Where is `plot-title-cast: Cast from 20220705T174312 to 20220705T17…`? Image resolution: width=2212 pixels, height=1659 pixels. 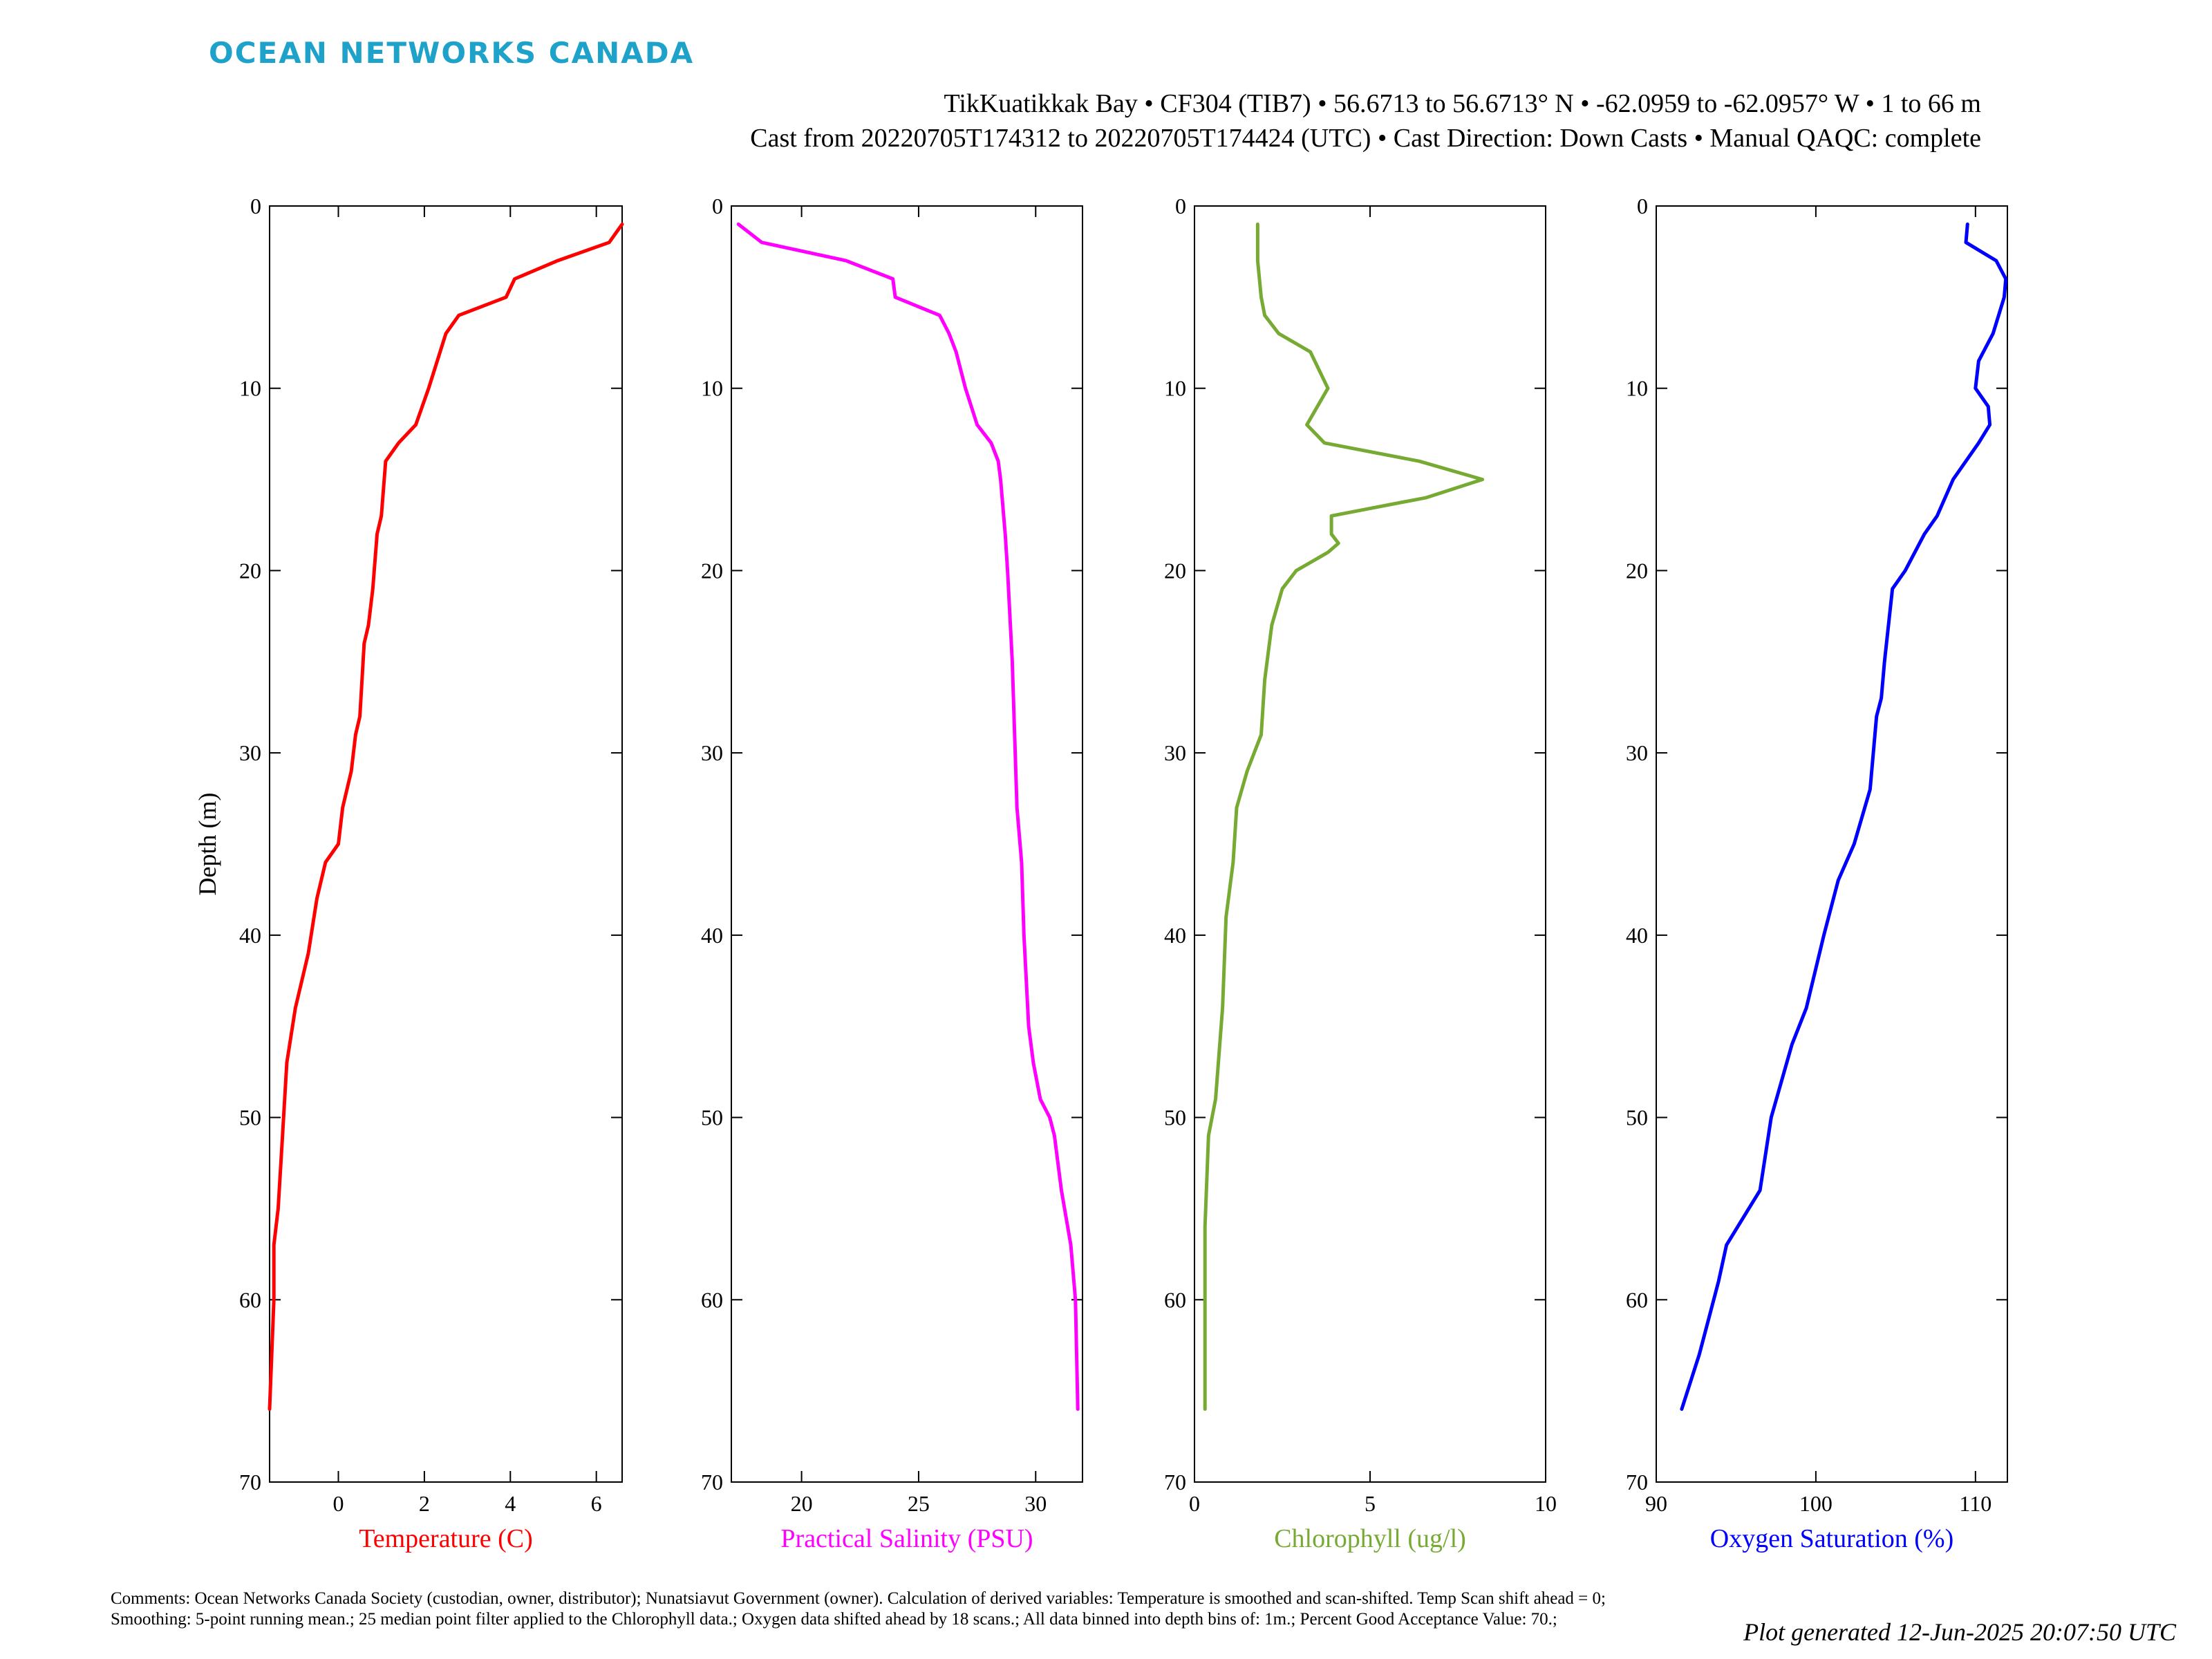 plot-title-cast: Cast from 20220705T174312 to 20220705T17… is located at coordinates (1365, 138).